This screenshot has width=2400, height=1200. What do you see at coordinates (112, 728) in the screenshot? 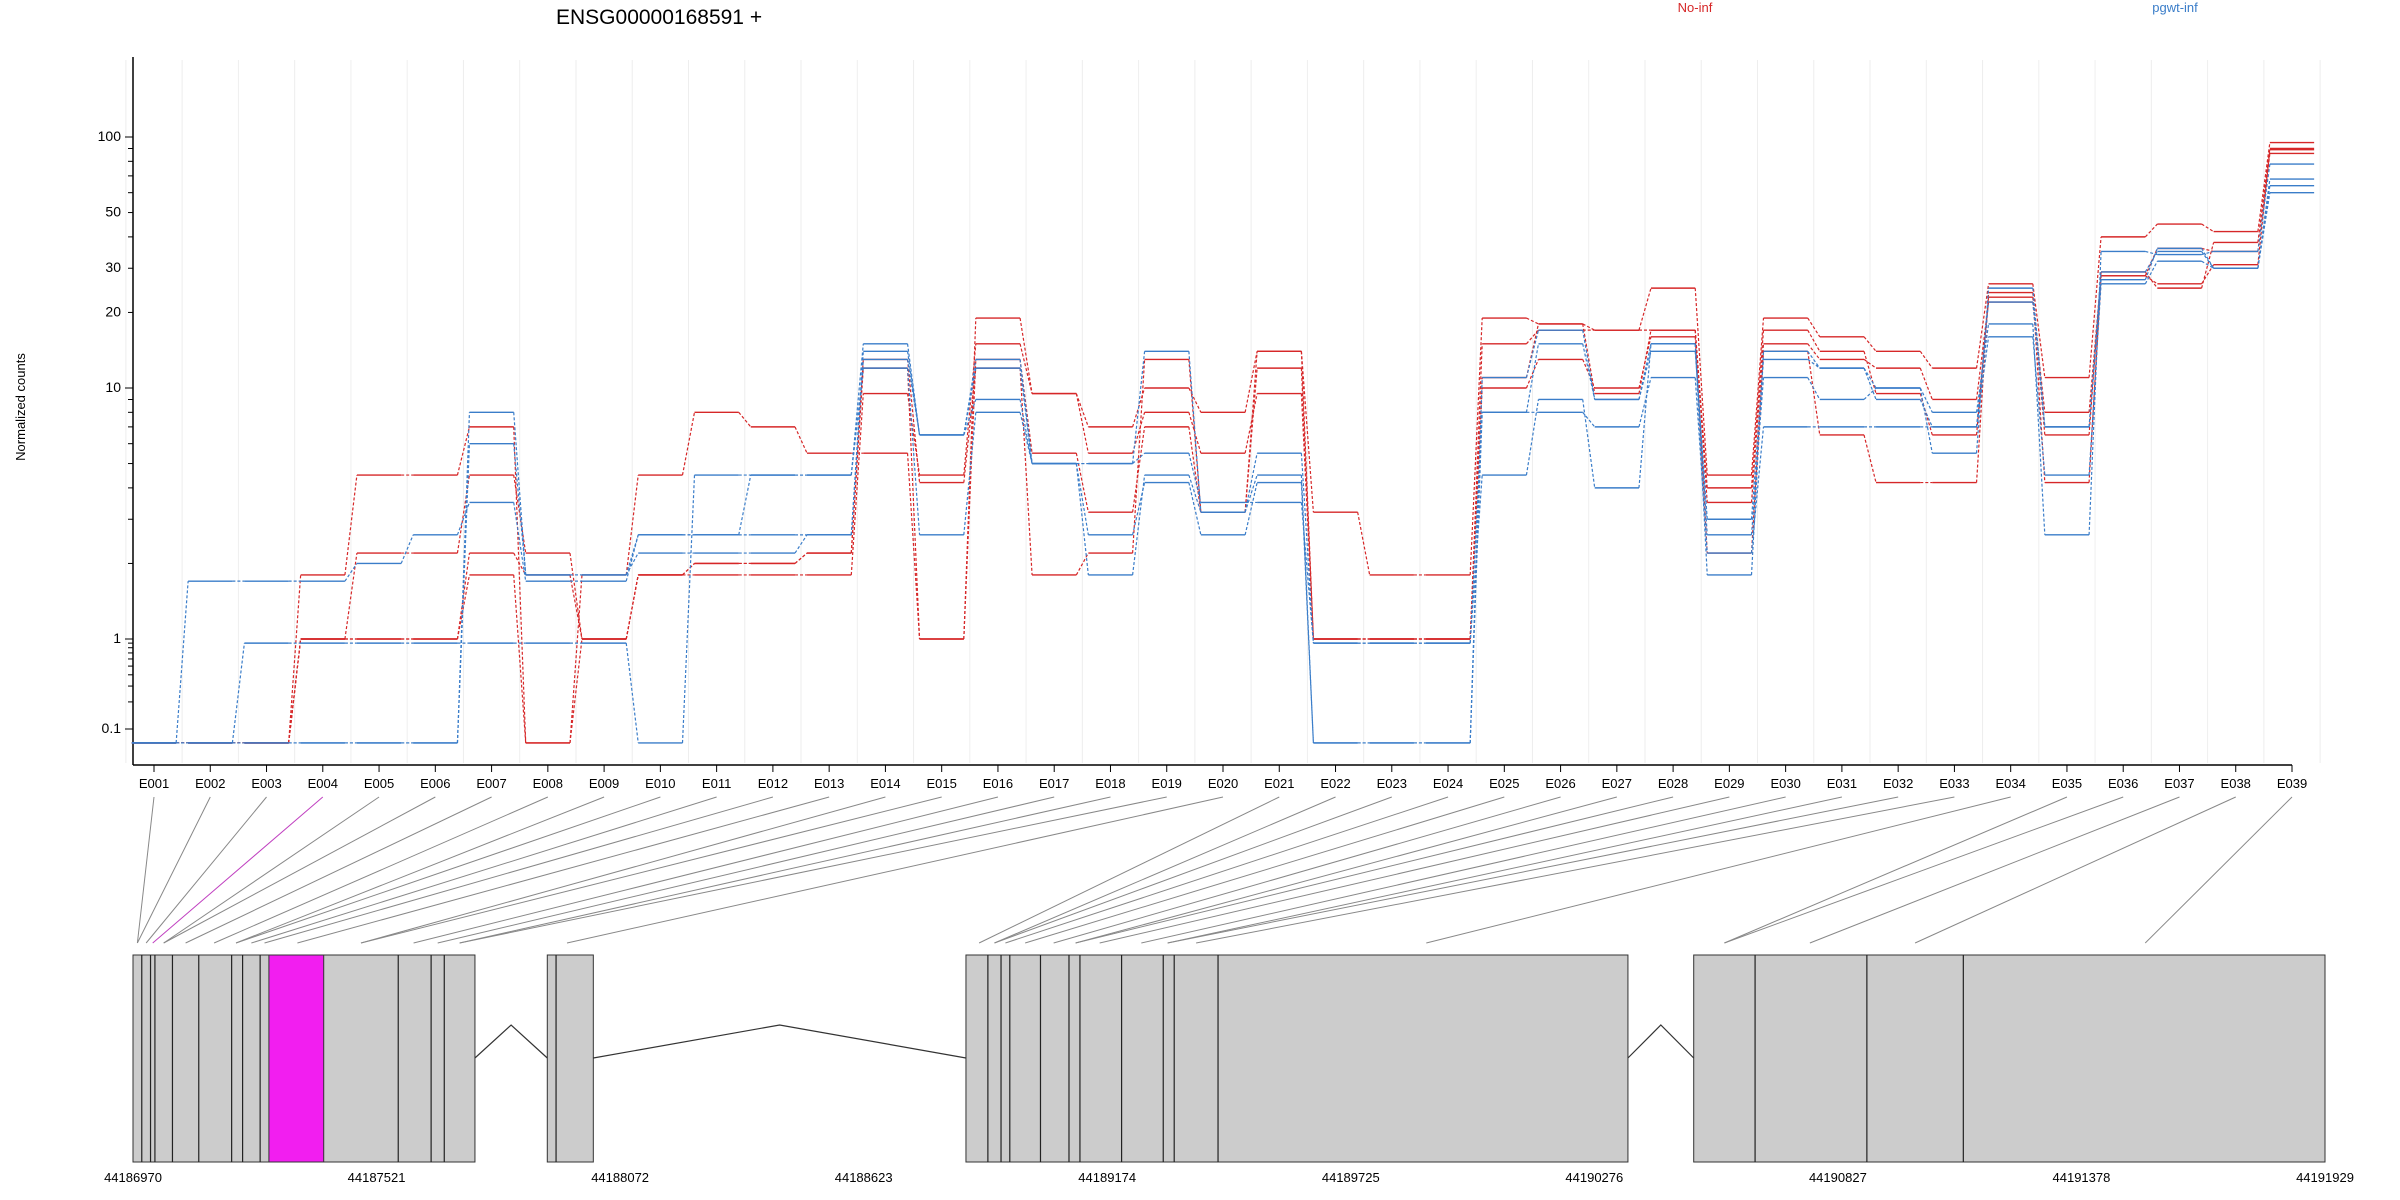
I see `y-tick-label: 0.1` at bounding box center [112, 728].